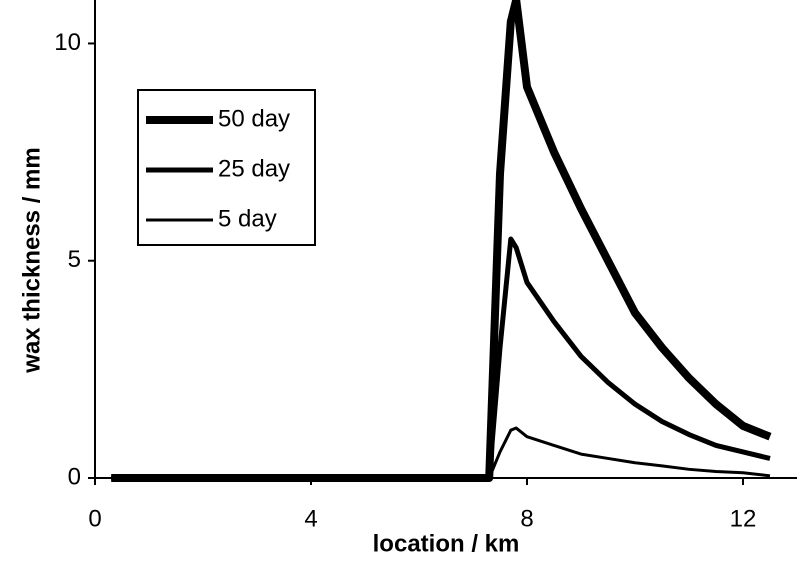 This screenshot has width=812, height=561. Describe the element at coordinates (743, 518) in the screenshot. I see `x-tick-label: 12` at that location.